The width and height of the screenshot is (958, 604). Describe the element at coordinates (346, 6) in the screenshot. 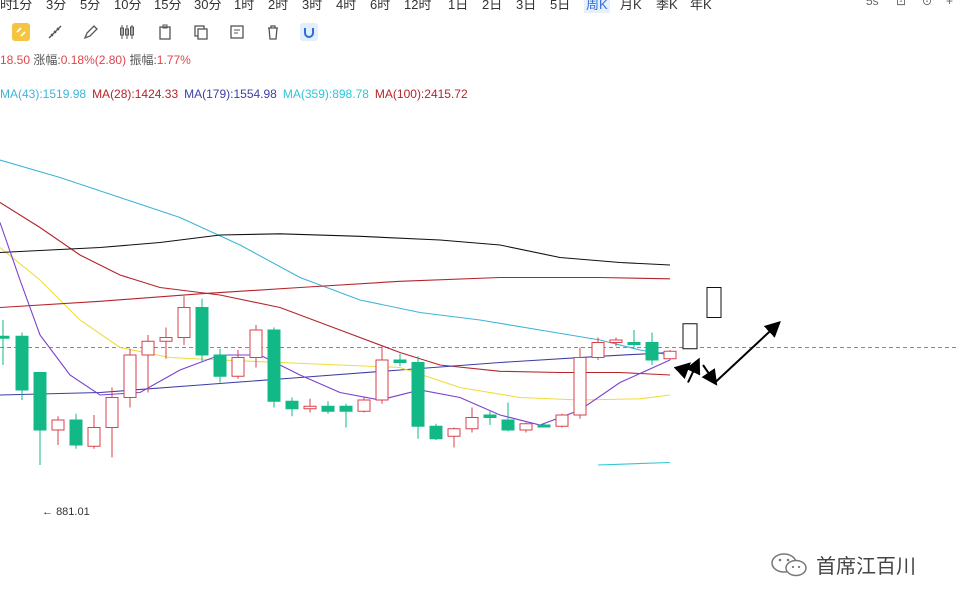

I see `period-tab-10: 4时` at that location.